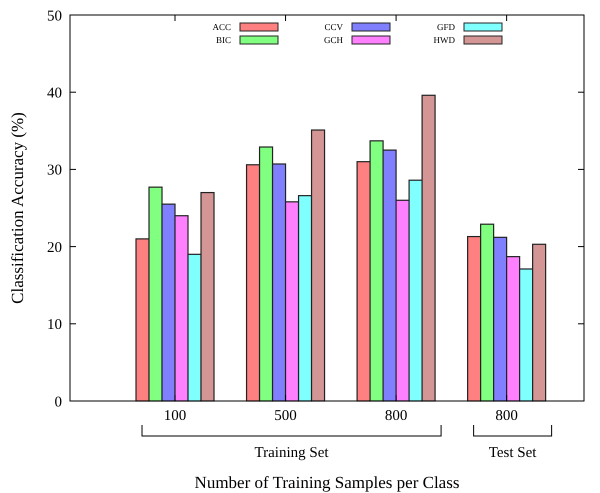 The width and height of the screenshot is (600, 493). I want to click on legend-label: GCH, so click(334, 40).